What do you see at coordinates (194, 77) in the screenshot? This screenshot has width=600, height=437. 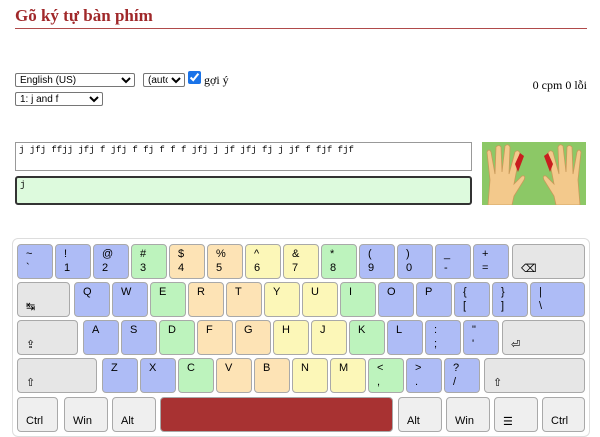 I see `hint-checkbox` at bounding box center [194, 77].